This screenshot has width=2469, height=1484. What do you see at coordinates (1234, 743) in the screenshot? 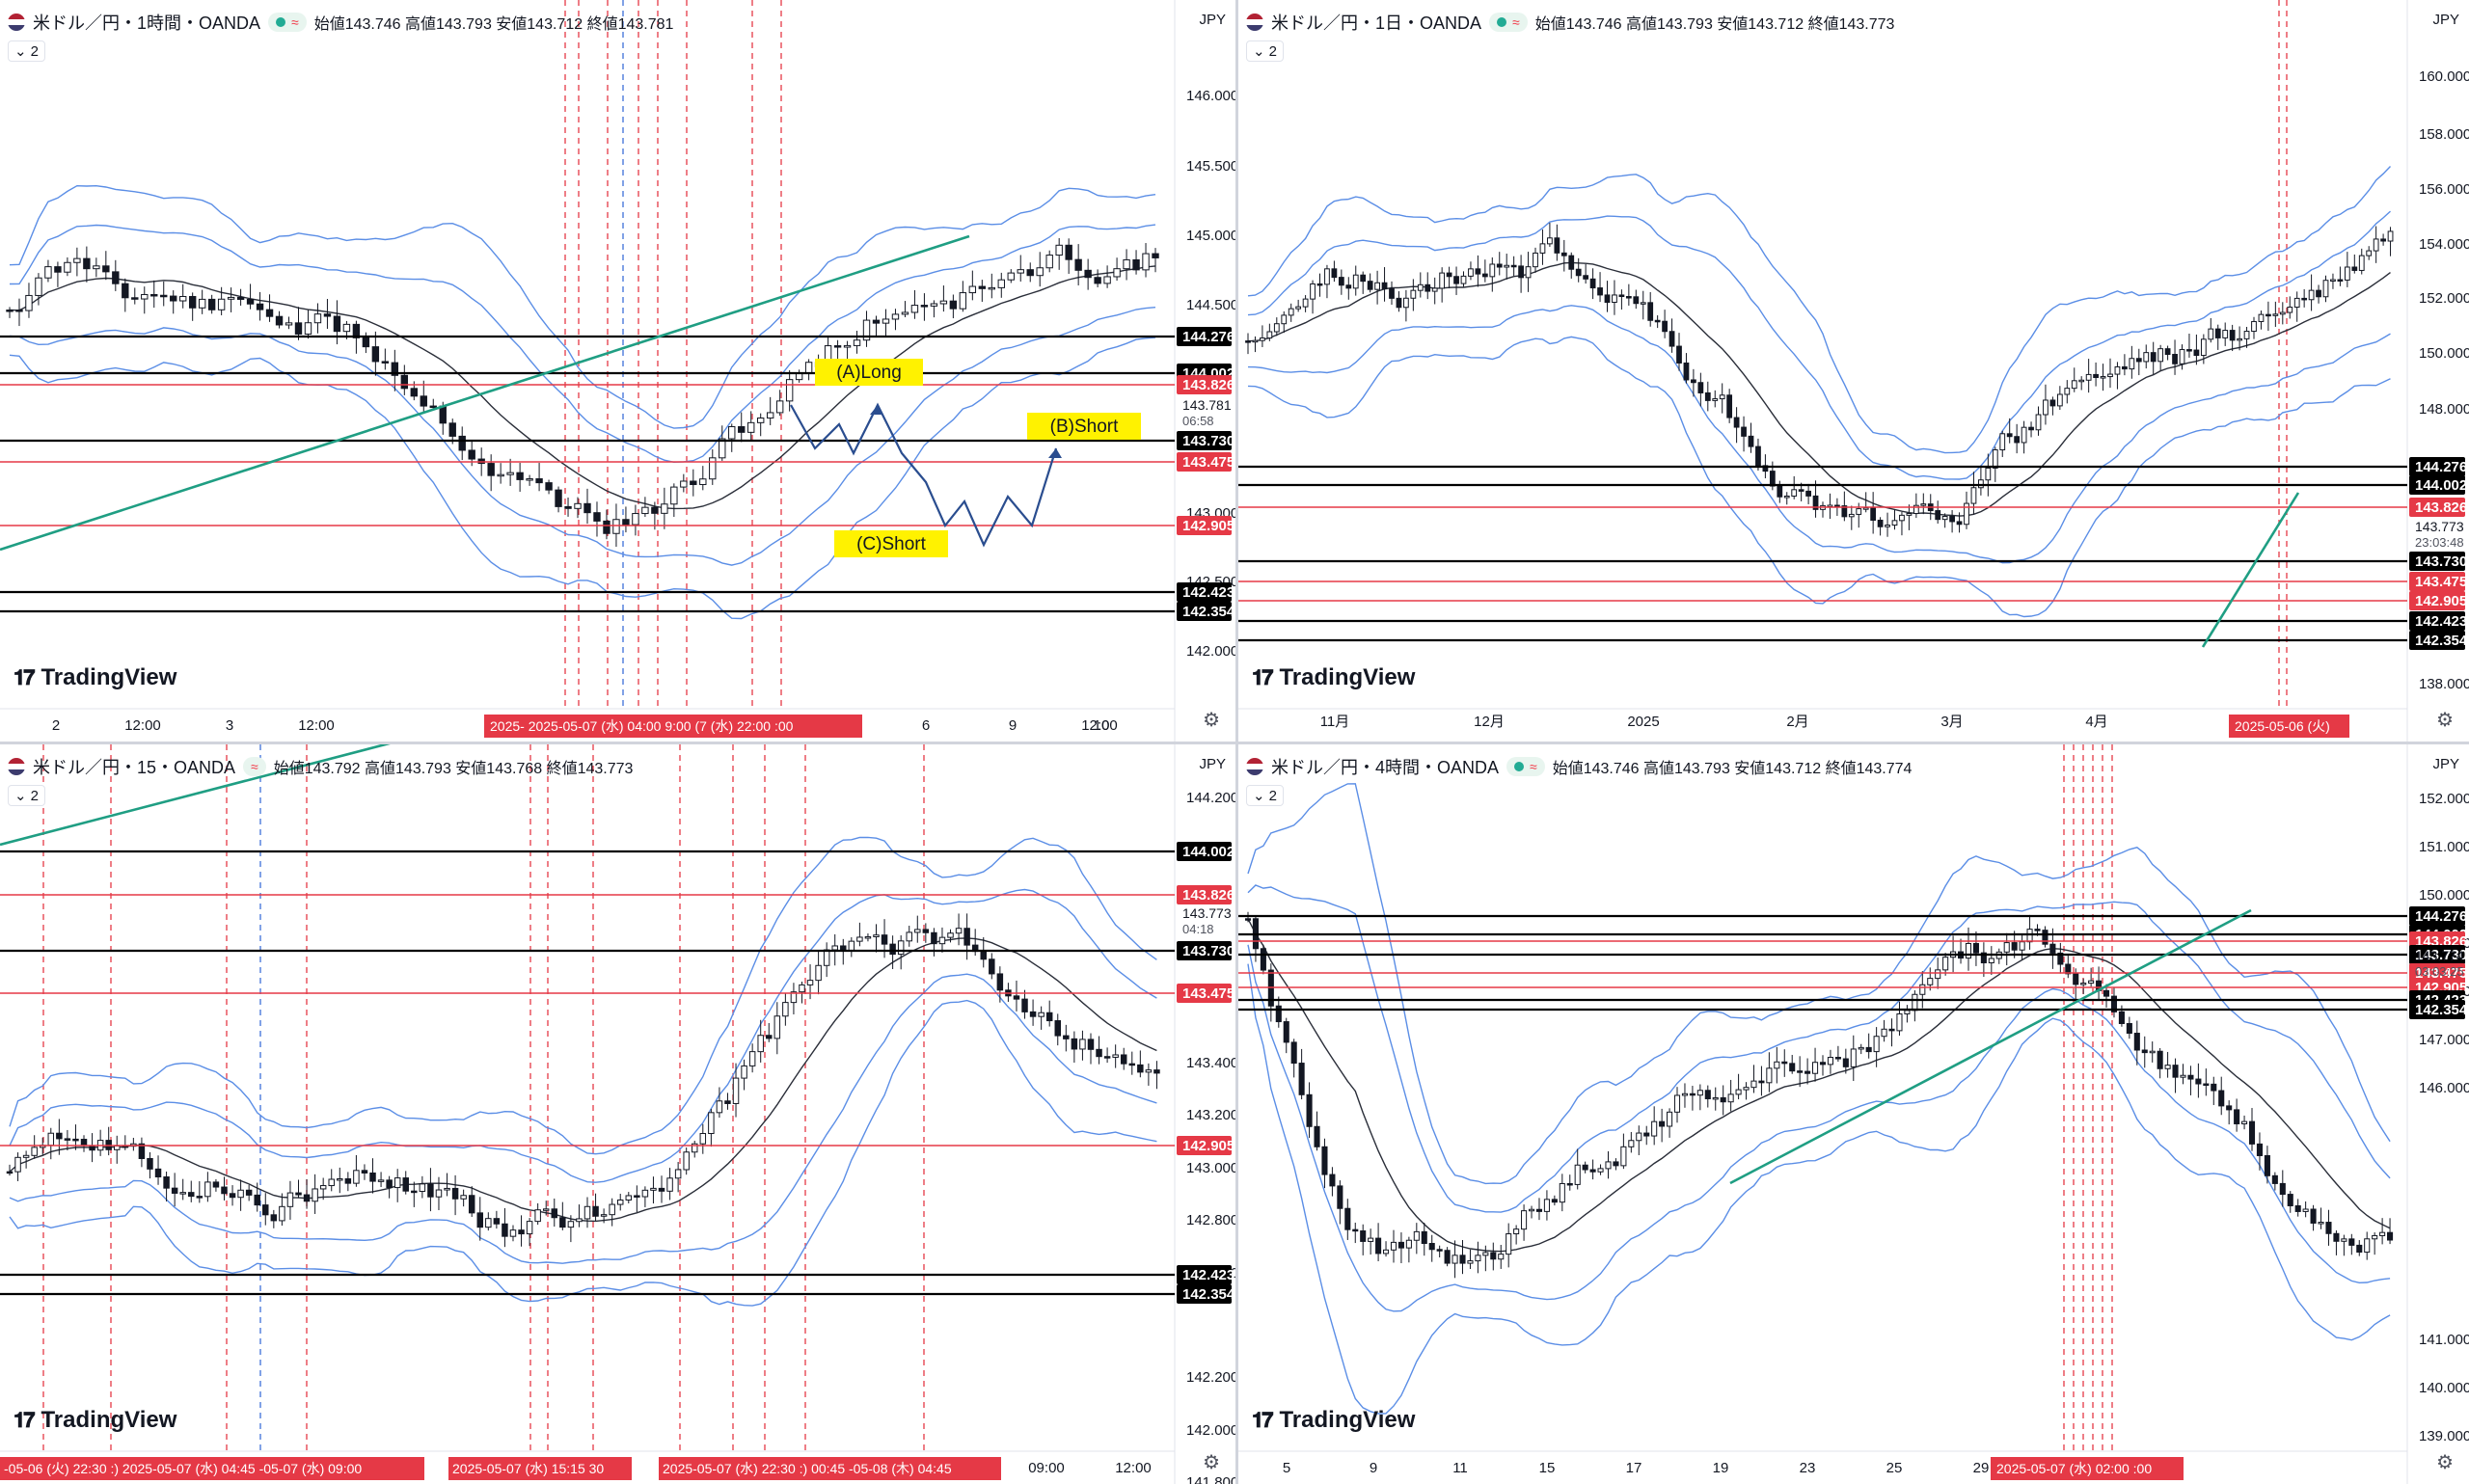
I see `horizontal-divider` at bounding box center [1234, 743].